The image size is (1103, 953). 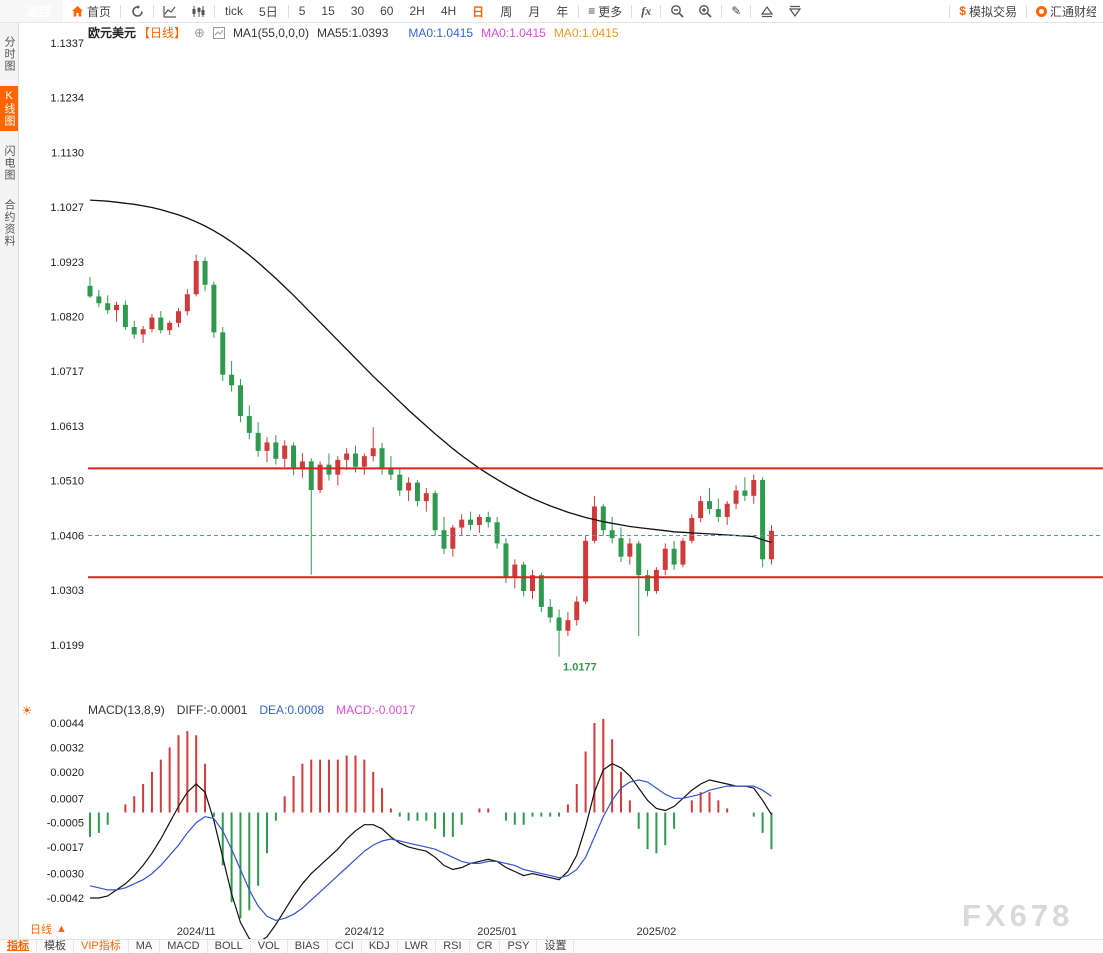 I want to click on tab-indicator: 指标, so click(x=18, y=946).